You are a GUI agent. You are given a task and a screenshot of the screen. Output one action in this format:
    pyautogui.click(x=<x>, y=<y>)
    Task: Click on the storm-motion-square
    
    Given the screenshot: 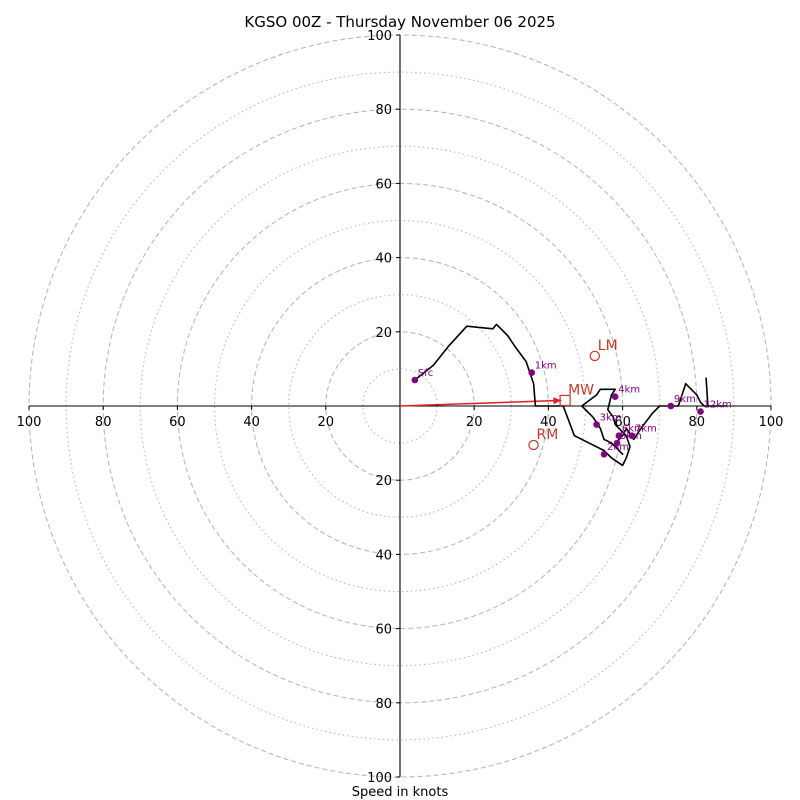 What is the action you would take?
    pyautogui.click(x=565, y=400)
    